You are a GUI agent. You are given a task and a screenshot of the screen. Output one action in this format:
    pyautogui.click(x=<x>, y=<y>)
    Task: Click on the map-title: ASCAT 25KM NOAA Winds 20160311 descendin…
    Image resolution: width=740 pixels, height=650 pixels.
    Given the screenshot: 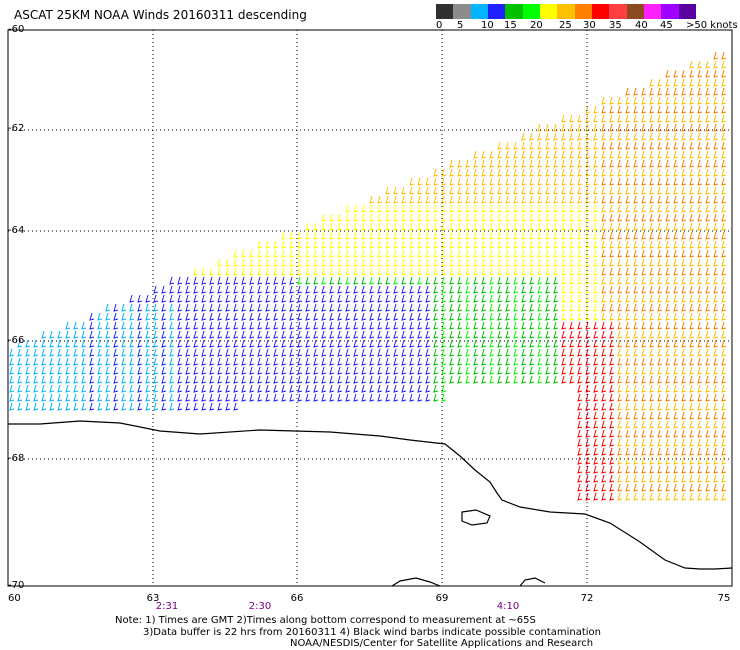 What is the action you would take?
    pyautogui.click(x=160, y=15)
    